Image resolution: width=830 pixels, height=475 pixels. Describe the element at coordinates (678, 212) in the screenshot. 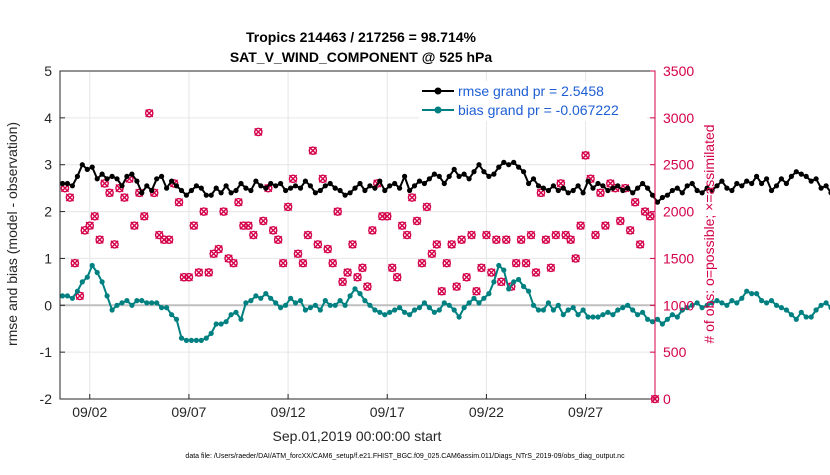

I see `y2-tick-label: 2000` at that location.